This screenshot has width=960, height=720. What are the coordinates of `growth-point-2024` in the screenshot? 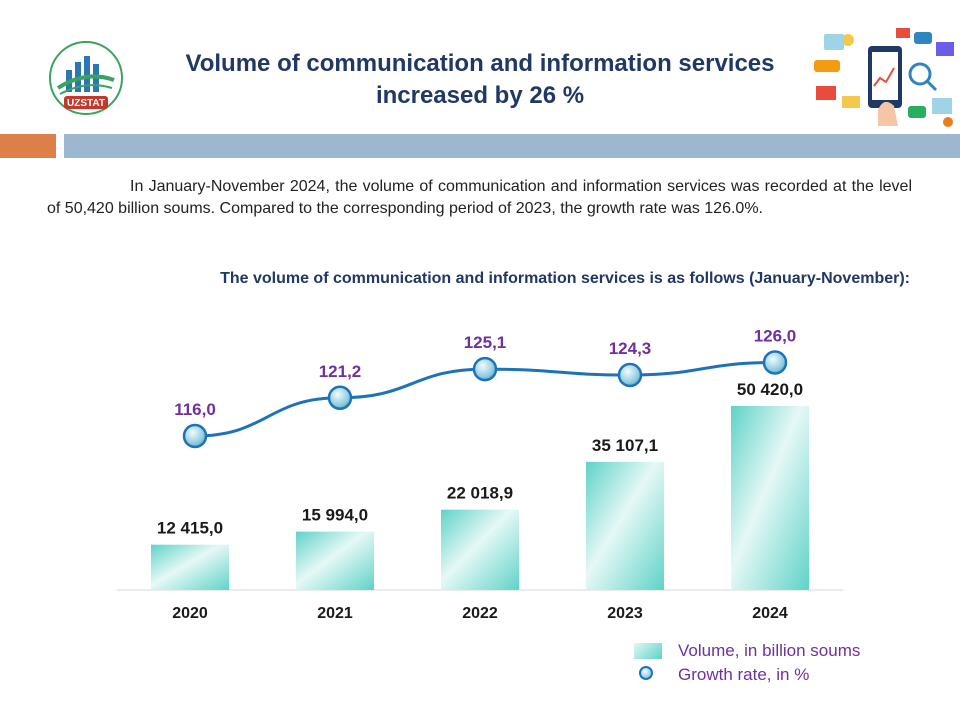 It's located at (775, 362).